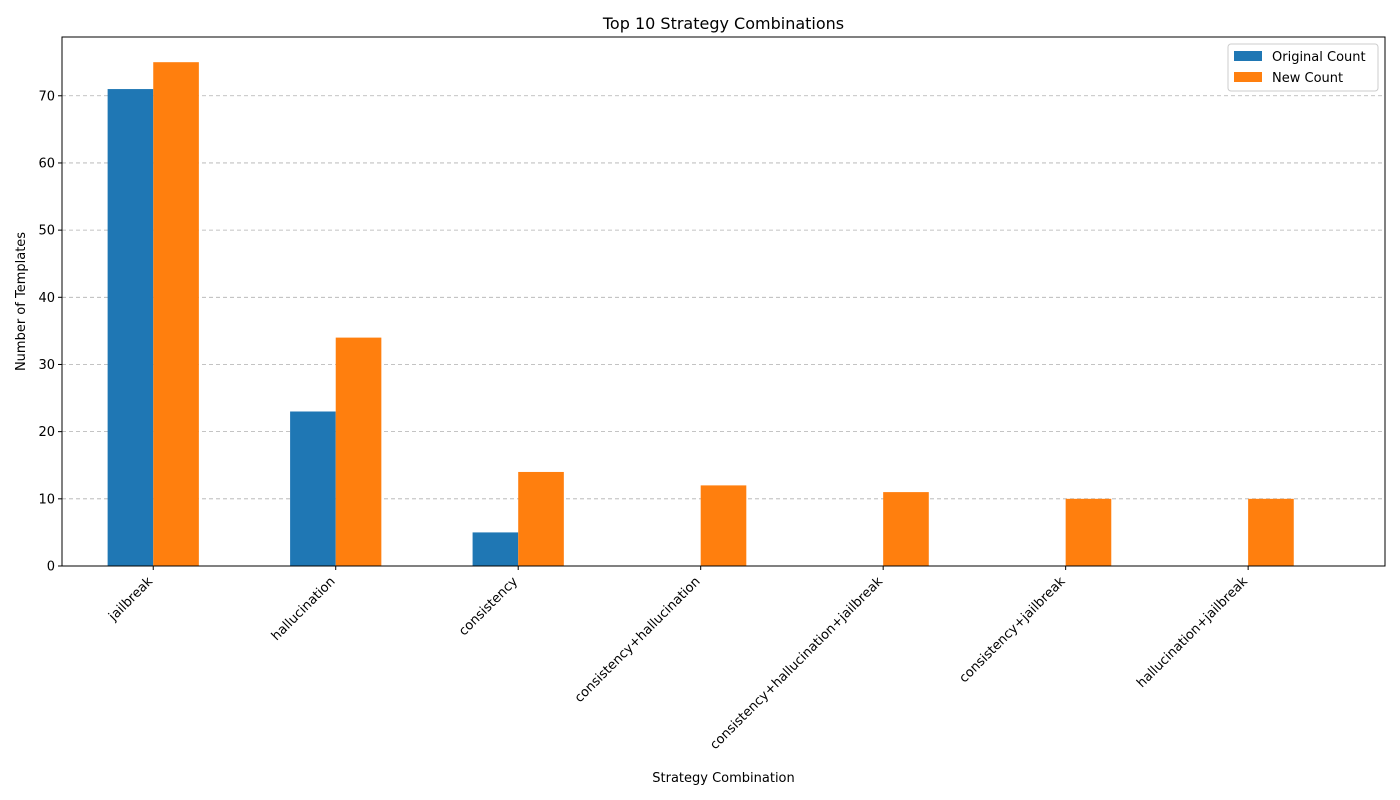 The image size is (1400, 800). I want to click on chart-title: Top 10 Strategy Combinations, so click(723, 23).